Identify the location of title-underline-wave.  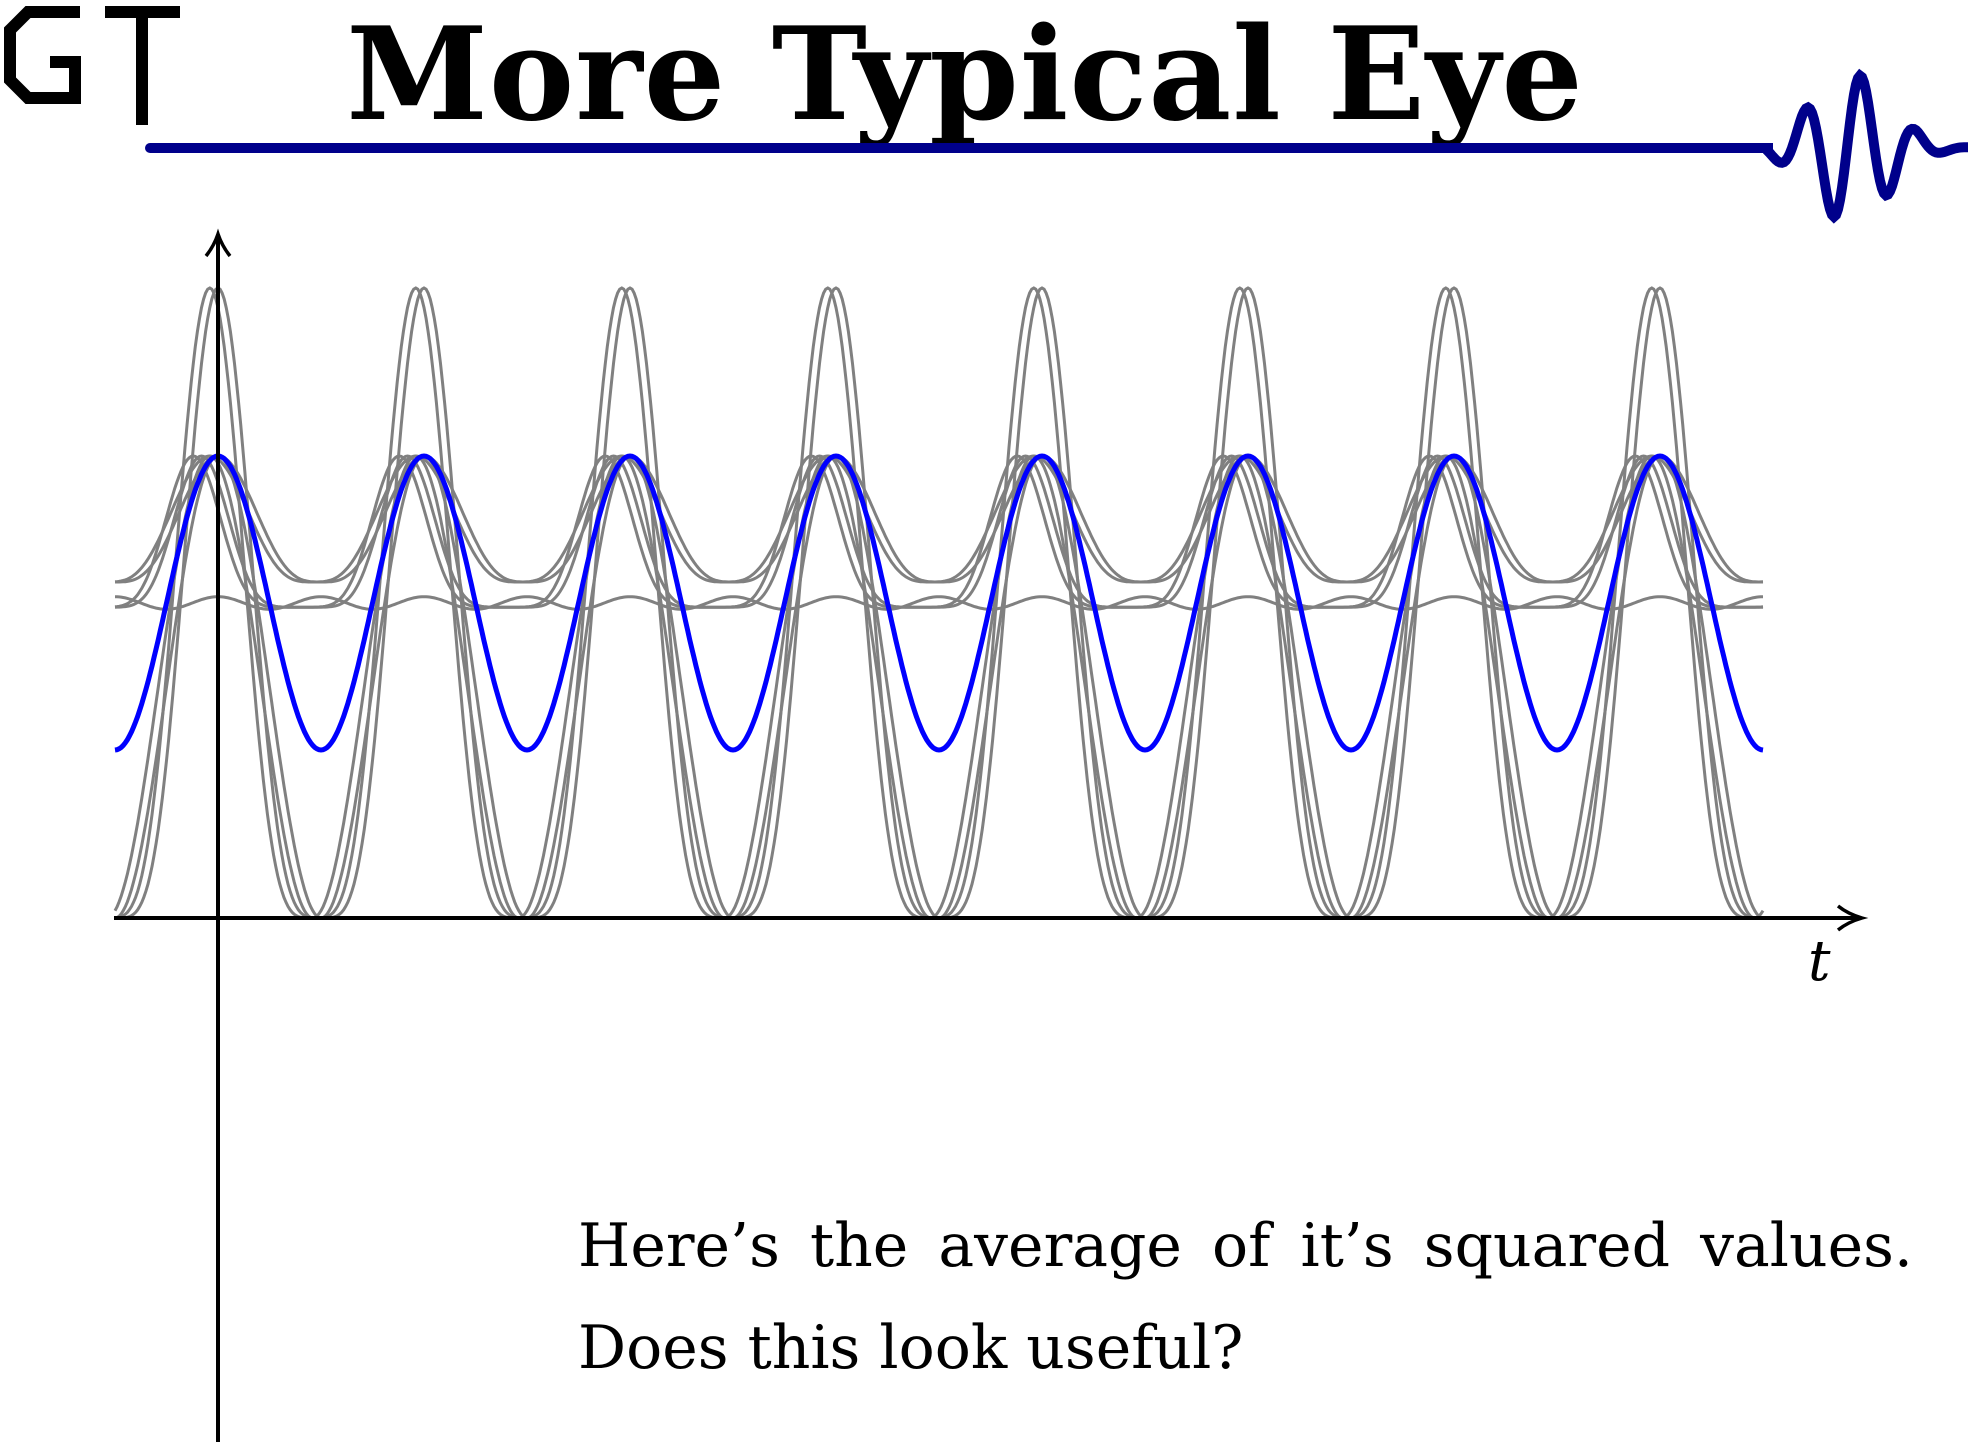
(1056, 146).